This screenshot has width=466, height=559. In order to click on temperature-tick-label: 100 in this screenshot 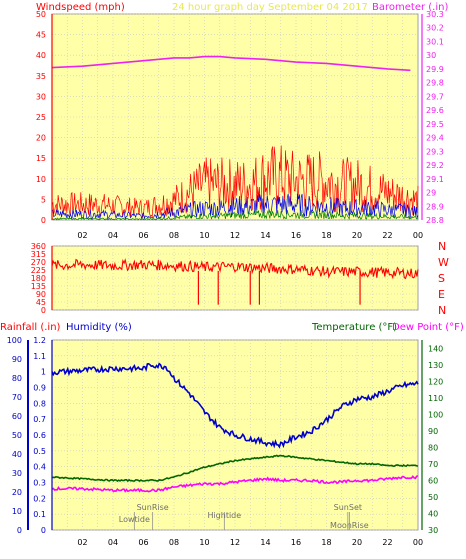, I will do `click(435, 414)`.